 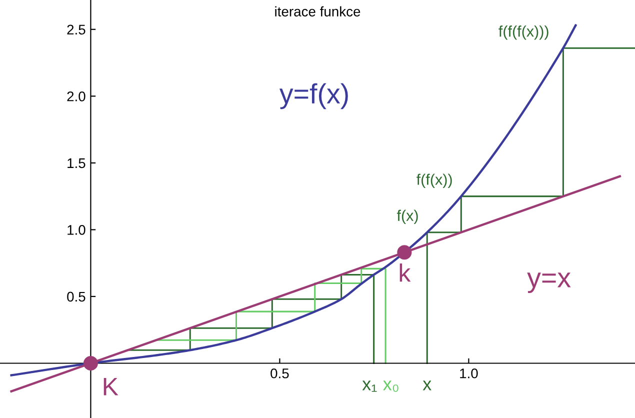 I want to click on text: y=x, so click(x=549, y=283).